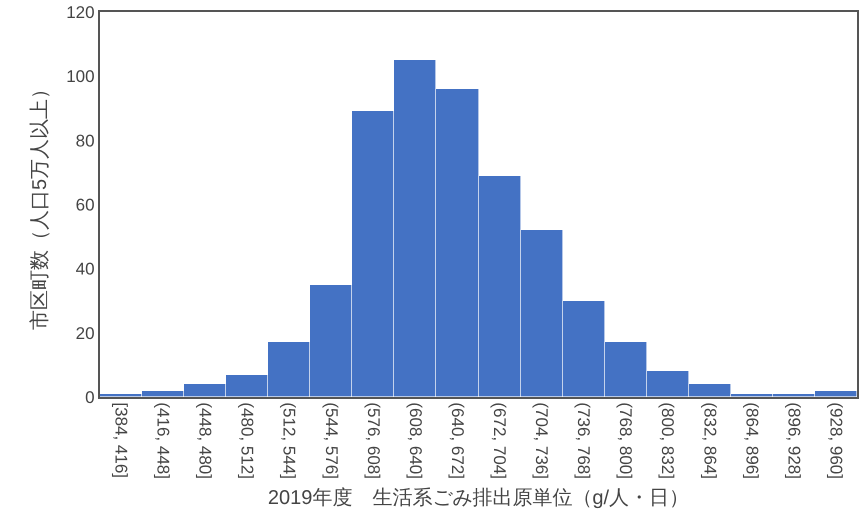  I want to click on x-tick-label: (864, 896], so click(752, 440).